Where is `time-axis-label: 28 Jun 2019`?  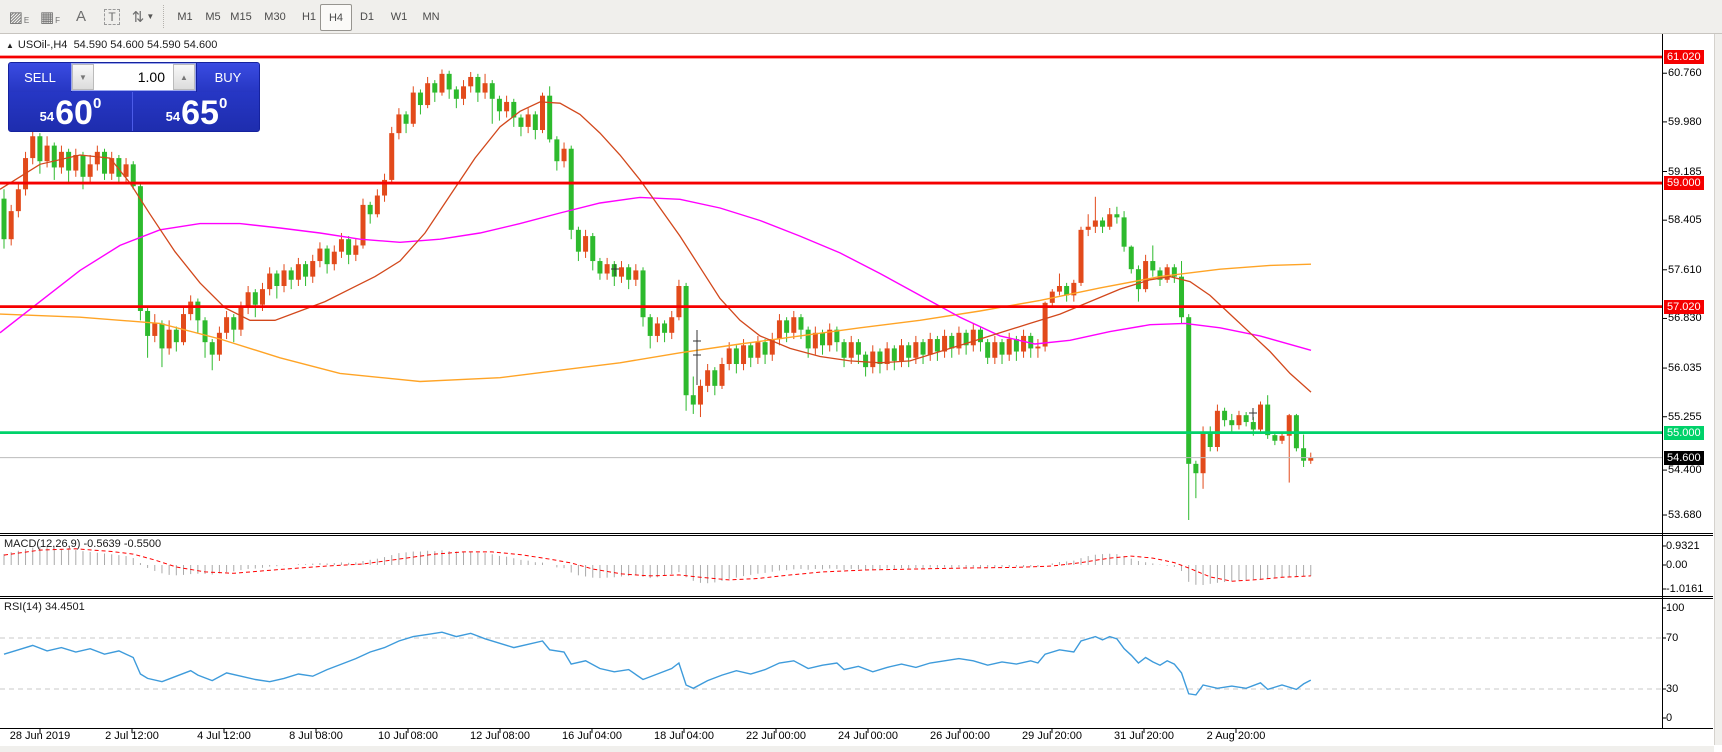 time-axis-label: 28 Jun 2019 is located at coordinates (40, 736).